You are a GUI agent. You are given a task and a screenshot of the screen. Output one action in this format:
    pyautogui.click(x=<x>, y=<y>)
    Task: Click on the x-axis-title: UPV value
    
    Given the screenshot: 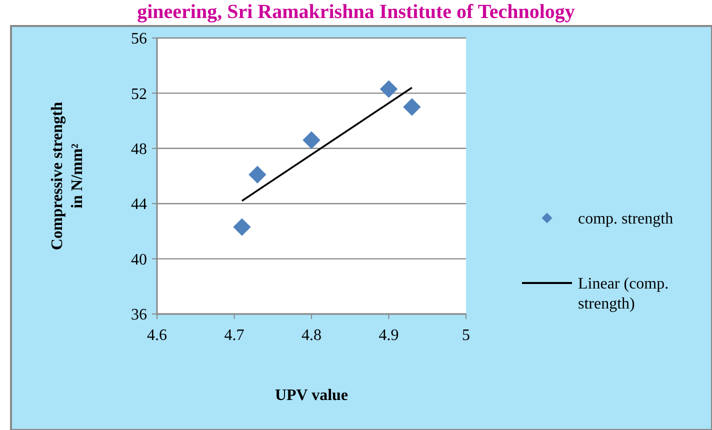 What is the action you would take?
    pyautogui.click(x=311, y=395)
    